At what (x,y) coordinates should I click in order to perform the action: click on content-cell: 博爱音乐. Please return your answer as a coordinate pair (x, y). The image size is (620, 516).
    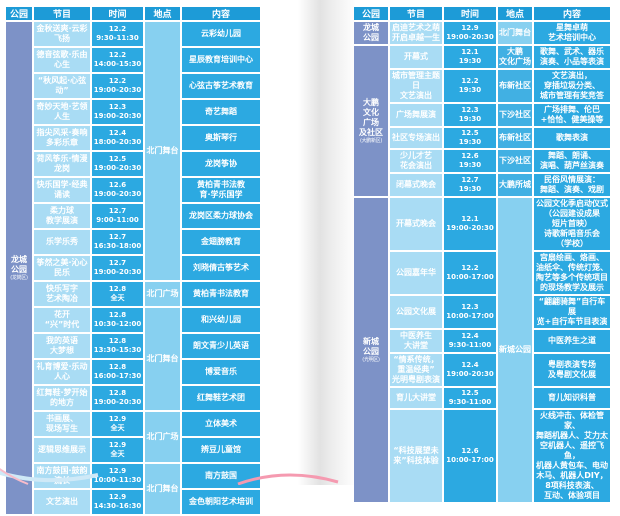
    Looking at the image, I should click on (221, 372).